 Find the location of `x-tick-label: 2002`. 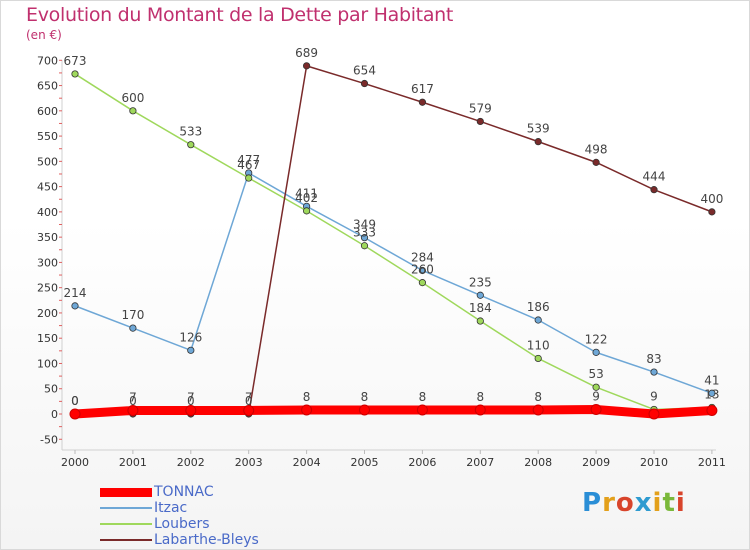

x-tick-label: 2002 is located at coordinates (191, 462).